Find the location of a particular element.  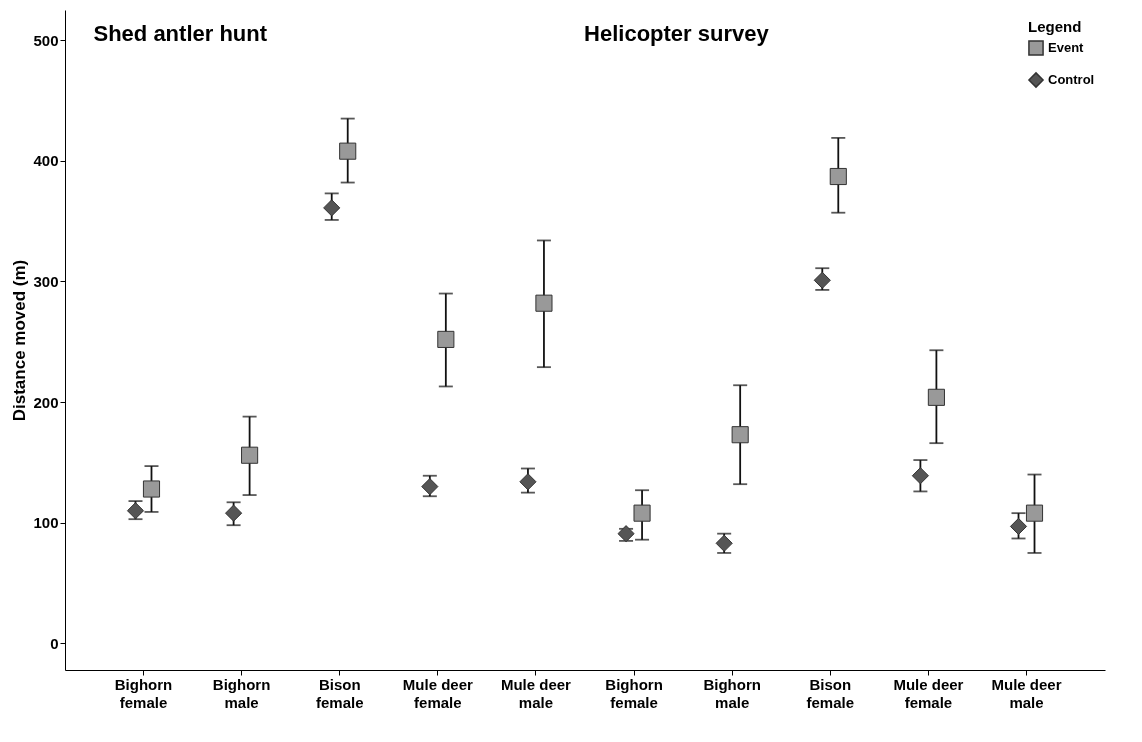

y-tick-label: 500 is located at coordinates (46, 40).